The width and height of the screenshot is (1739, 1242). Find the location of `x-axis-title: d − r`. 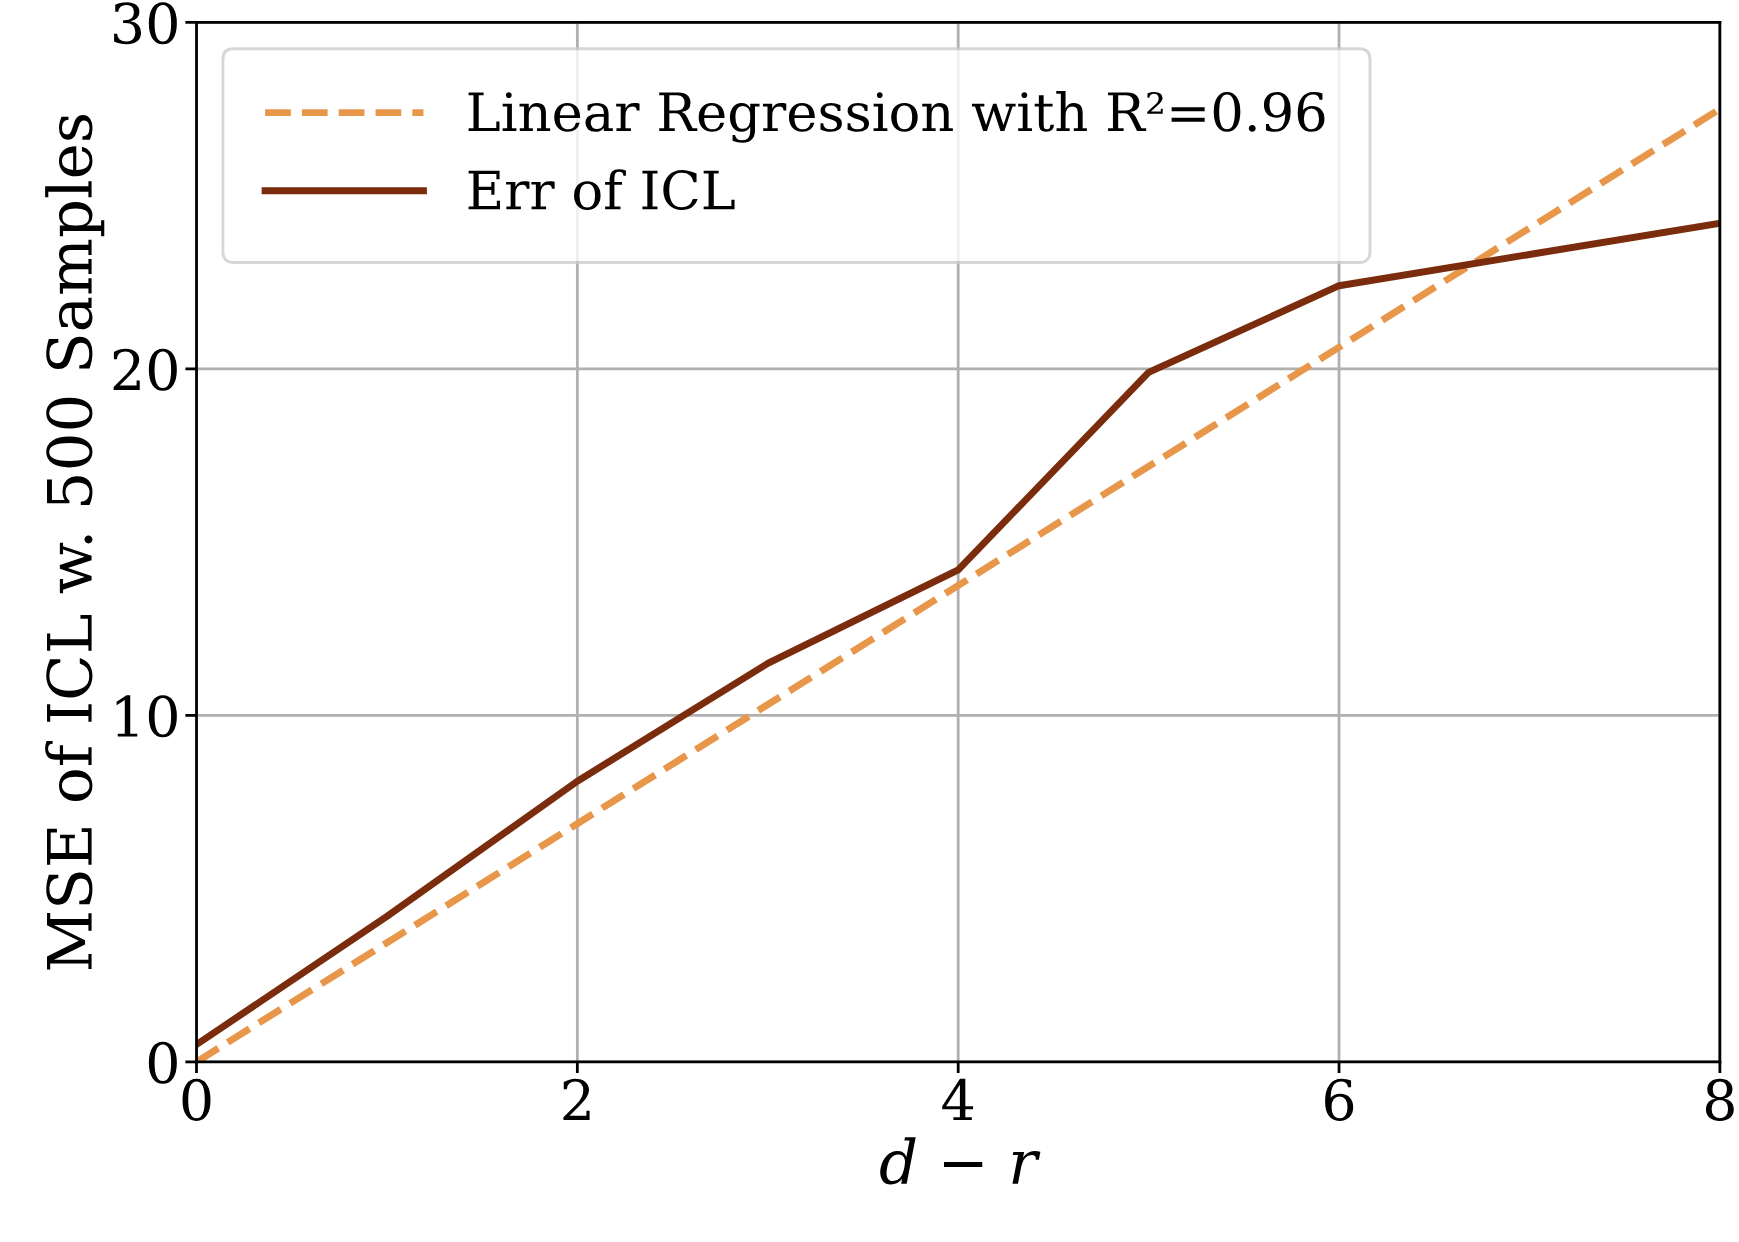

x-axis-title: d − r is located at coordinates (960, 1161).